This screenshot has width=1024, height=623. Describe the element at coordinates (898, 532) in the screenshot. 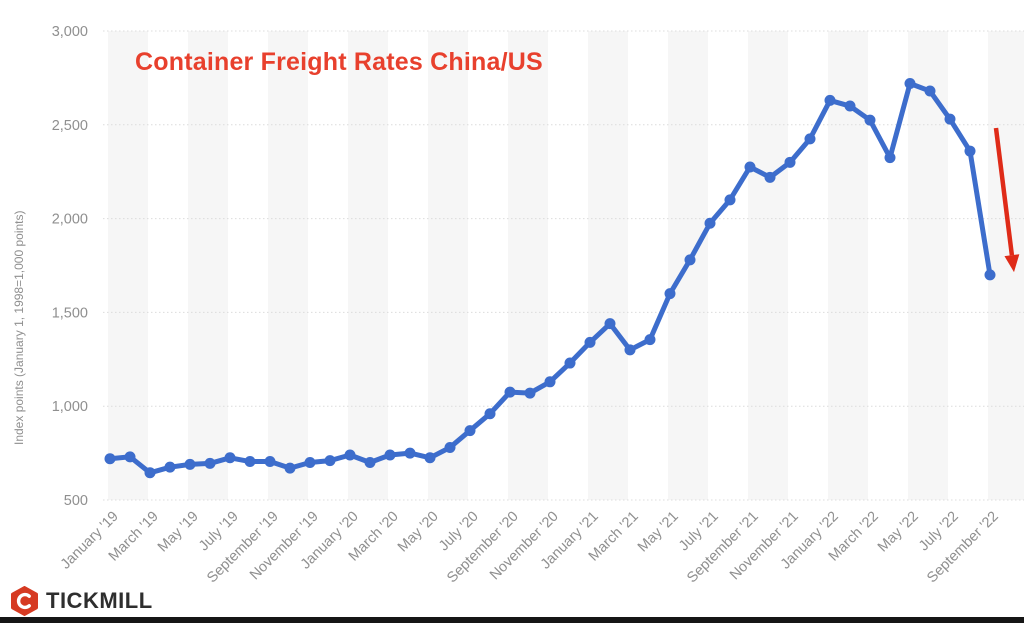

I see `x-tick-label: May '22` at that location.